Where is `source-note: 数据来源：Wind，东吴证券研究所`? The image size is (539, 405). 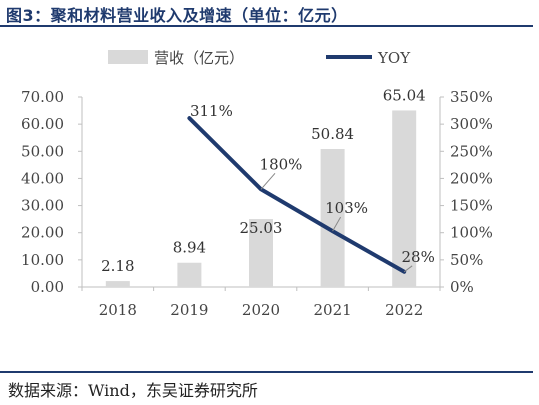 source-note: 数据来源：Wind，东吴证券研究所 is located at coordinates (133, 390).